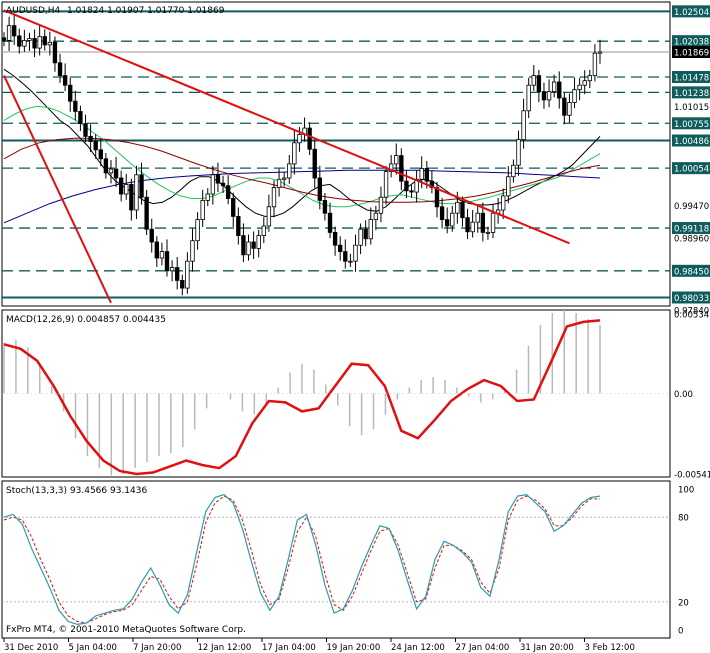  What do you see at coordinates (691, 230) in the screenshot?
I see `price-axis-label: 0.99118` at bounding box center [691, 230].